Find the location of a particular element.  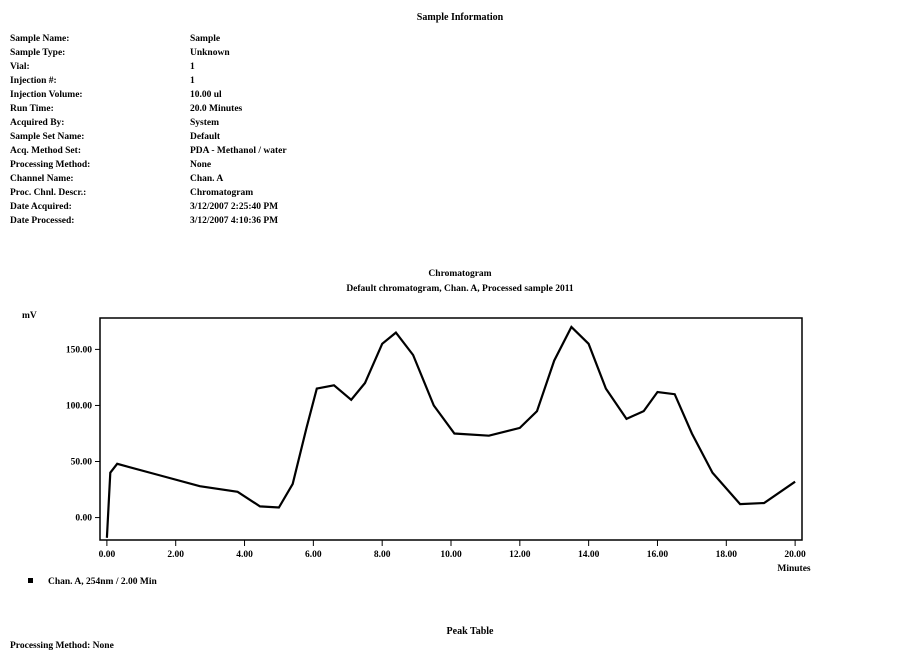

y-tick-label: 0.00 is located at coordinates (83, 519).